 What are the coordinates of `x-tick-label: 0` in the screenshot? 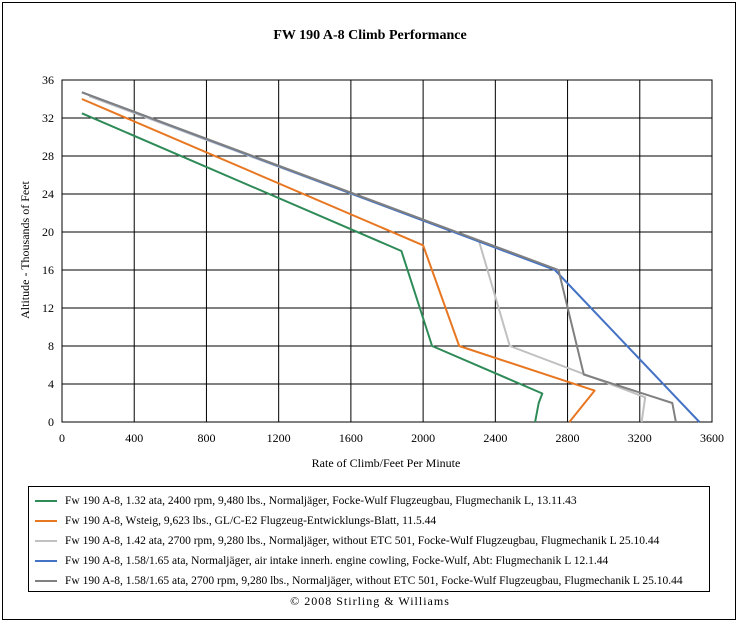 It's located at (62, 438).